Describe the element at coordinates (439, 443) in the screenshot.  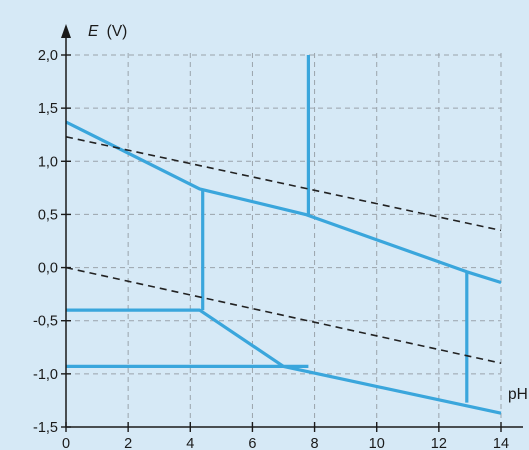
I see `x-tick-label-6: 12` at that location.